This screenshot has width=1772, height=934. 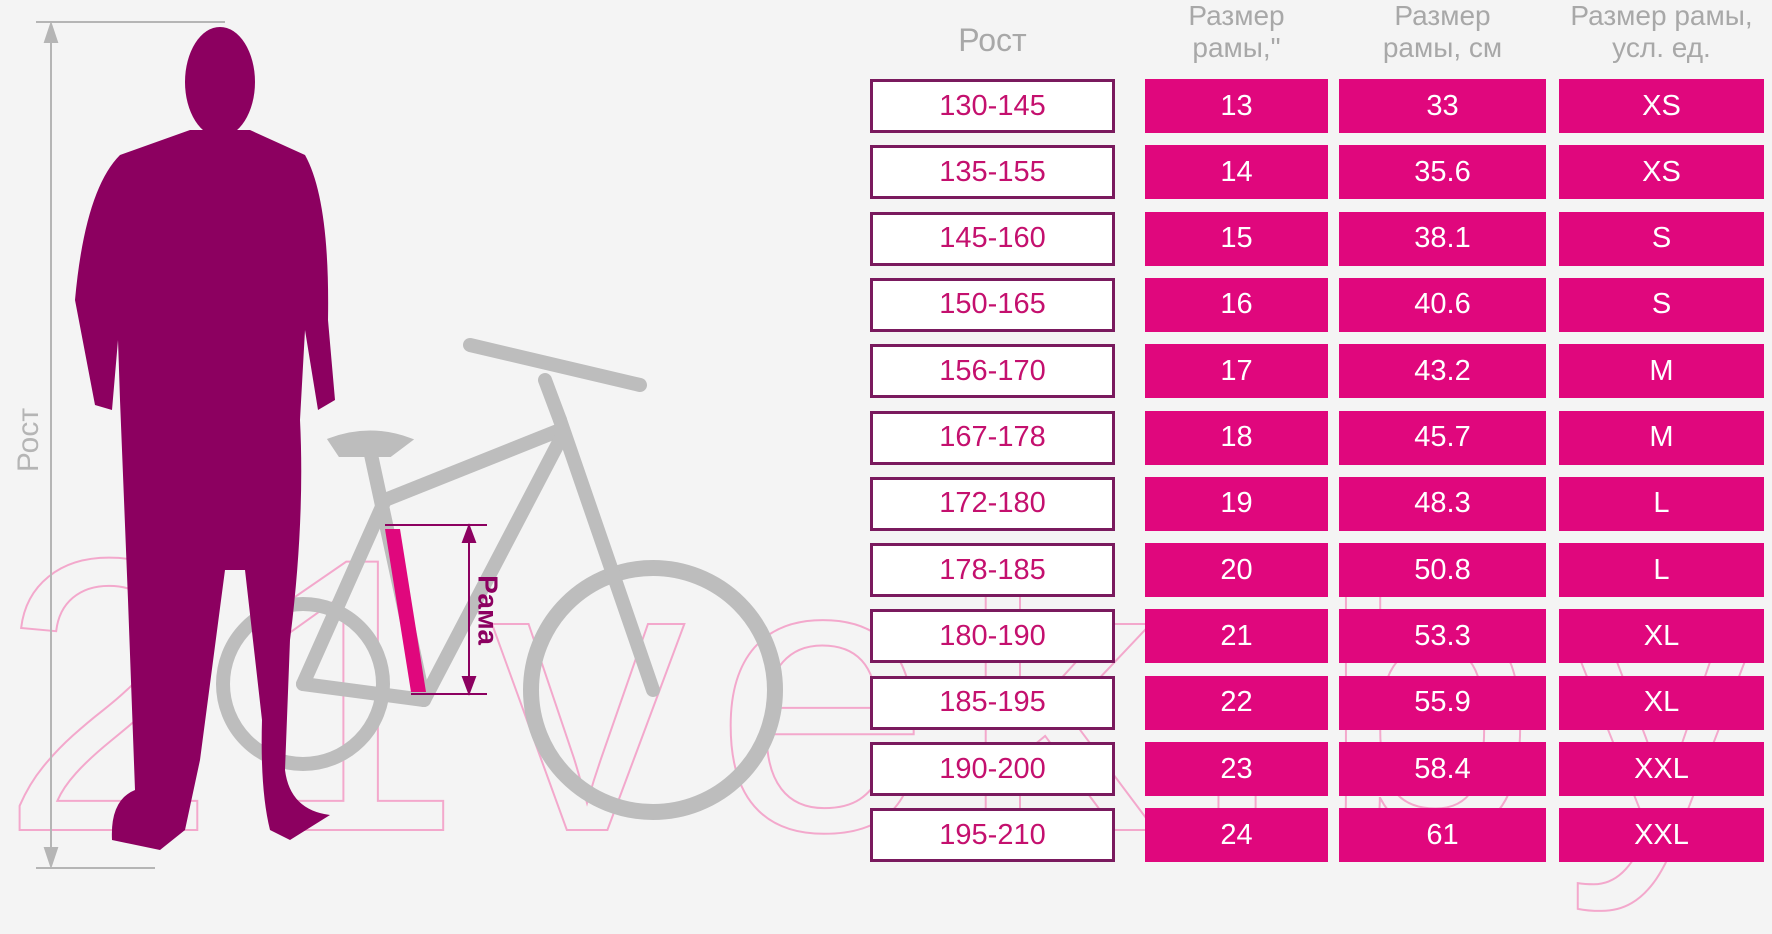 I want to click on size-cell: 22, so click(x=1236, y=702).